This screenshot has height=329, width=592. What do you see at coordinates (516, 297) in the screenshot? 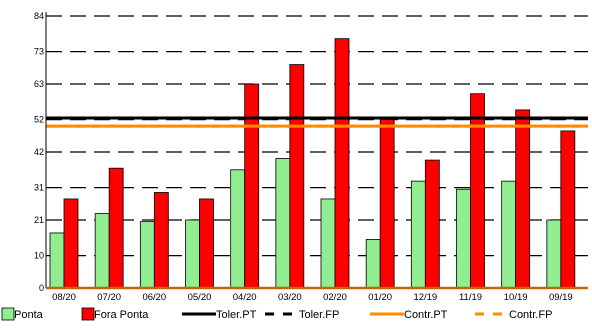
I see `x-tick-label: 10/19` at bounding box center [516, 297].